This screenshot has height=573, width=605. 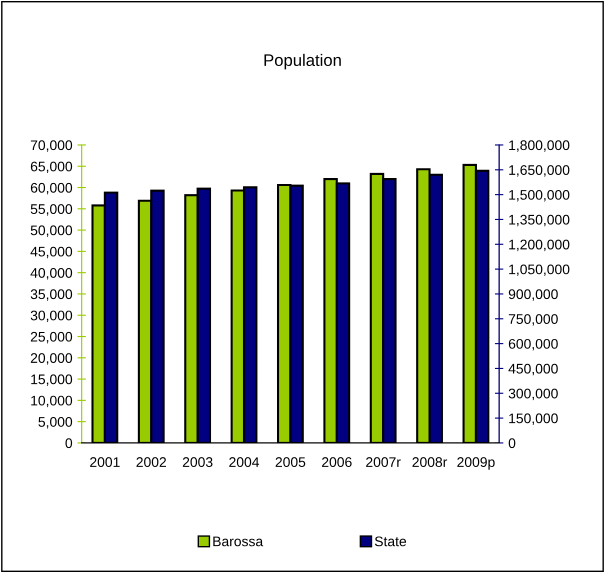 What do you see at coordinates (51, 210) in the screenshot?
I see `y-tick-label: 55,000` at bounding box center [51, 210].